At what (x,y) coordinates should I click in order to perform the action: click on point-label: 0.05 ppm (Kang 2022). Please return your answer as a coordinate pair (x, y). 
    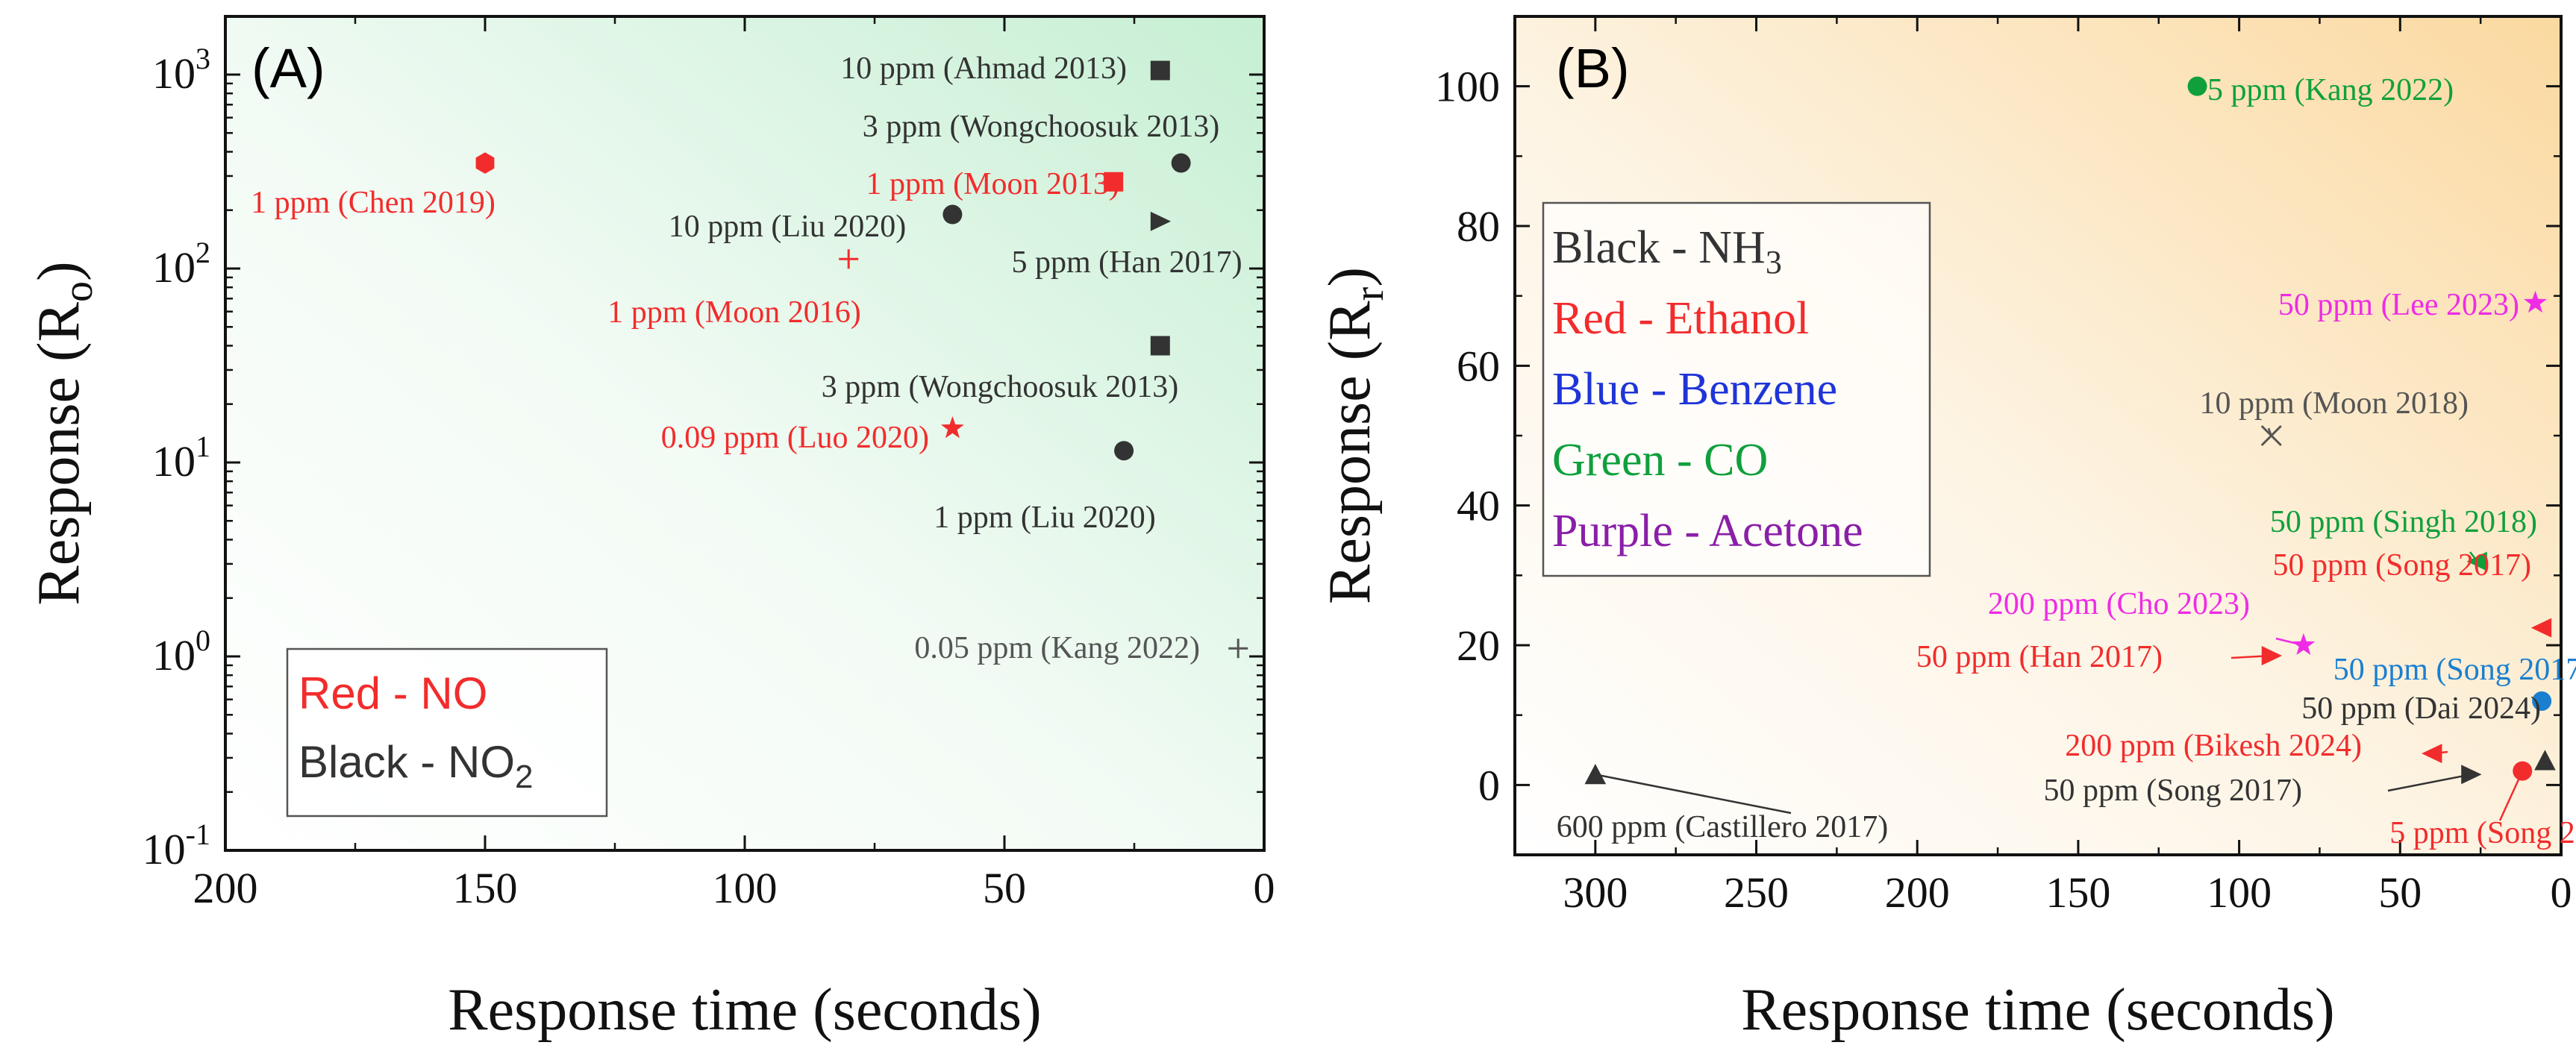
    Looking at the image, I should click on (1057, 648).